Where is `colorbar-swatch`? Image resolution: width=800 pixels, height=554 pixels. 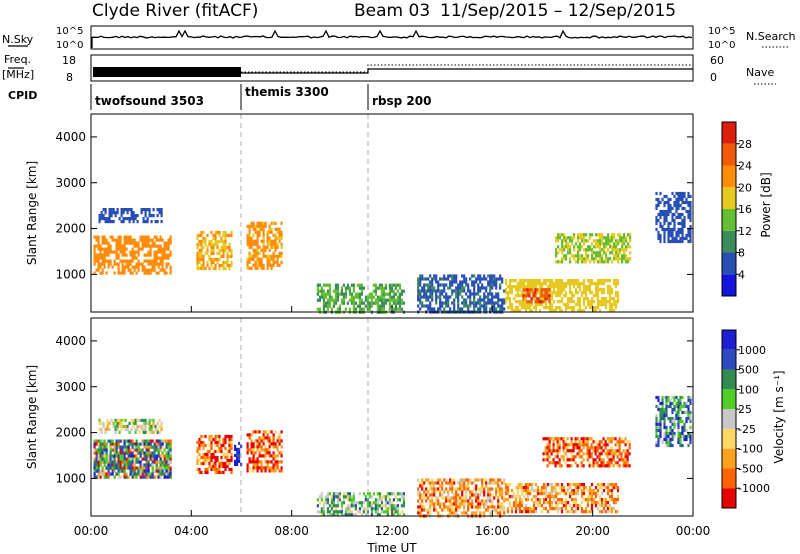
colorbar-swatch is located at coordinates (729, 154).